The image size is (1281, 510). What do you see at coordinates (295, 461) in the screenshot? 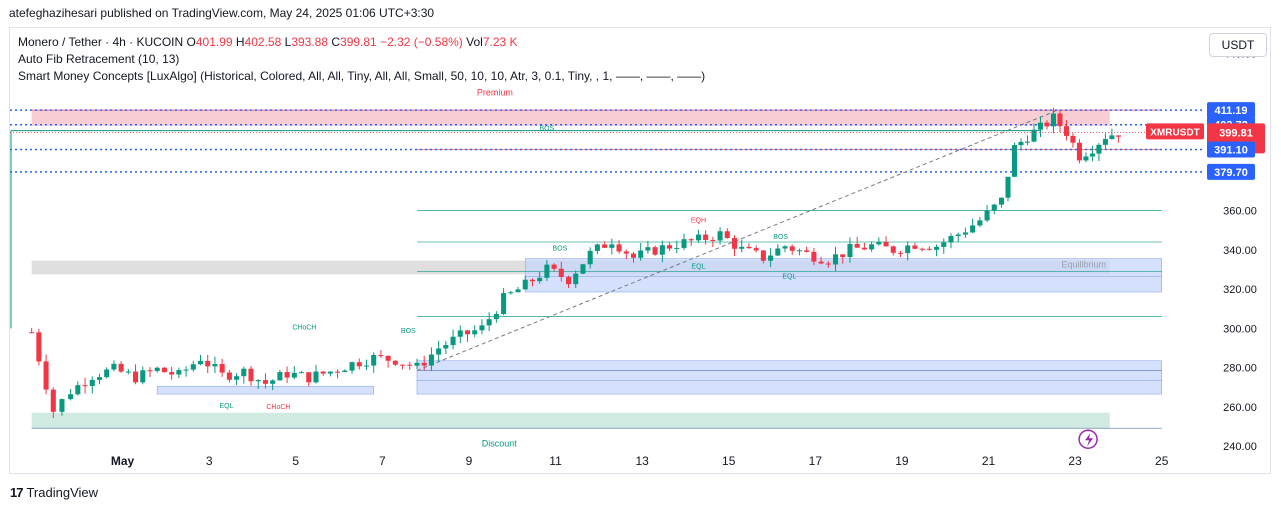
I see `x-tick-label: 5` at bounding box center [295, 461].